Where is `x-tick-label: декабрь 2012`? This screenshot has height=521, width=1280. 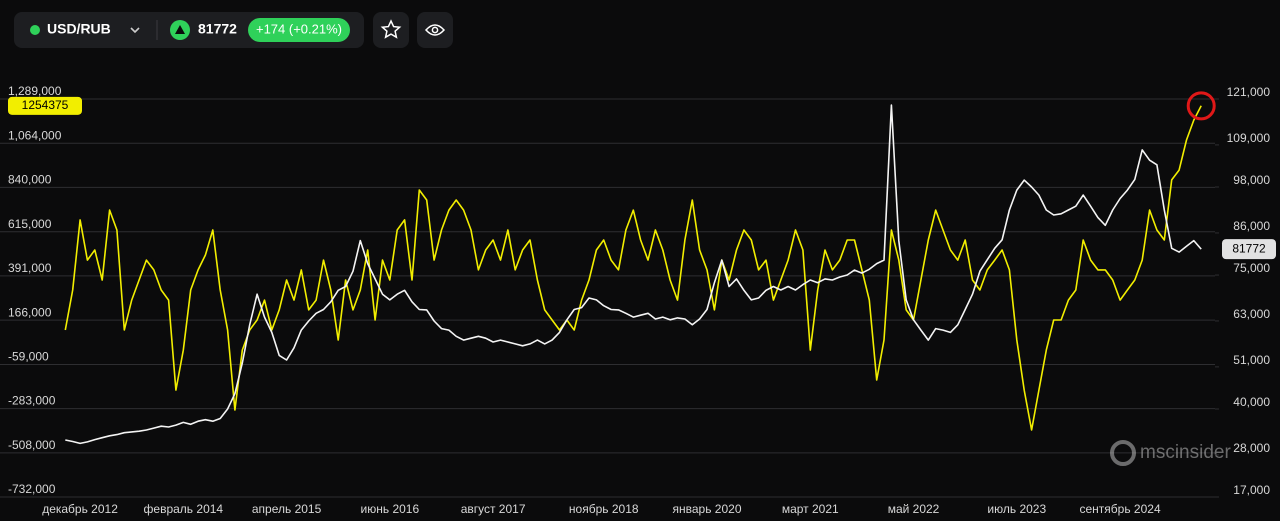 x-tick-label: декабрь 2012 is located at coordinates (80, 509).